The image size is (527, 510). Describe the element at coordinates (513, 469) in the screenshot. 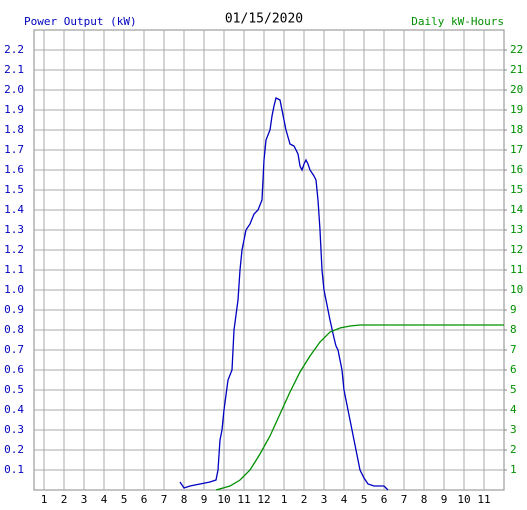

I see `y2-tick-label: 1` at that location.